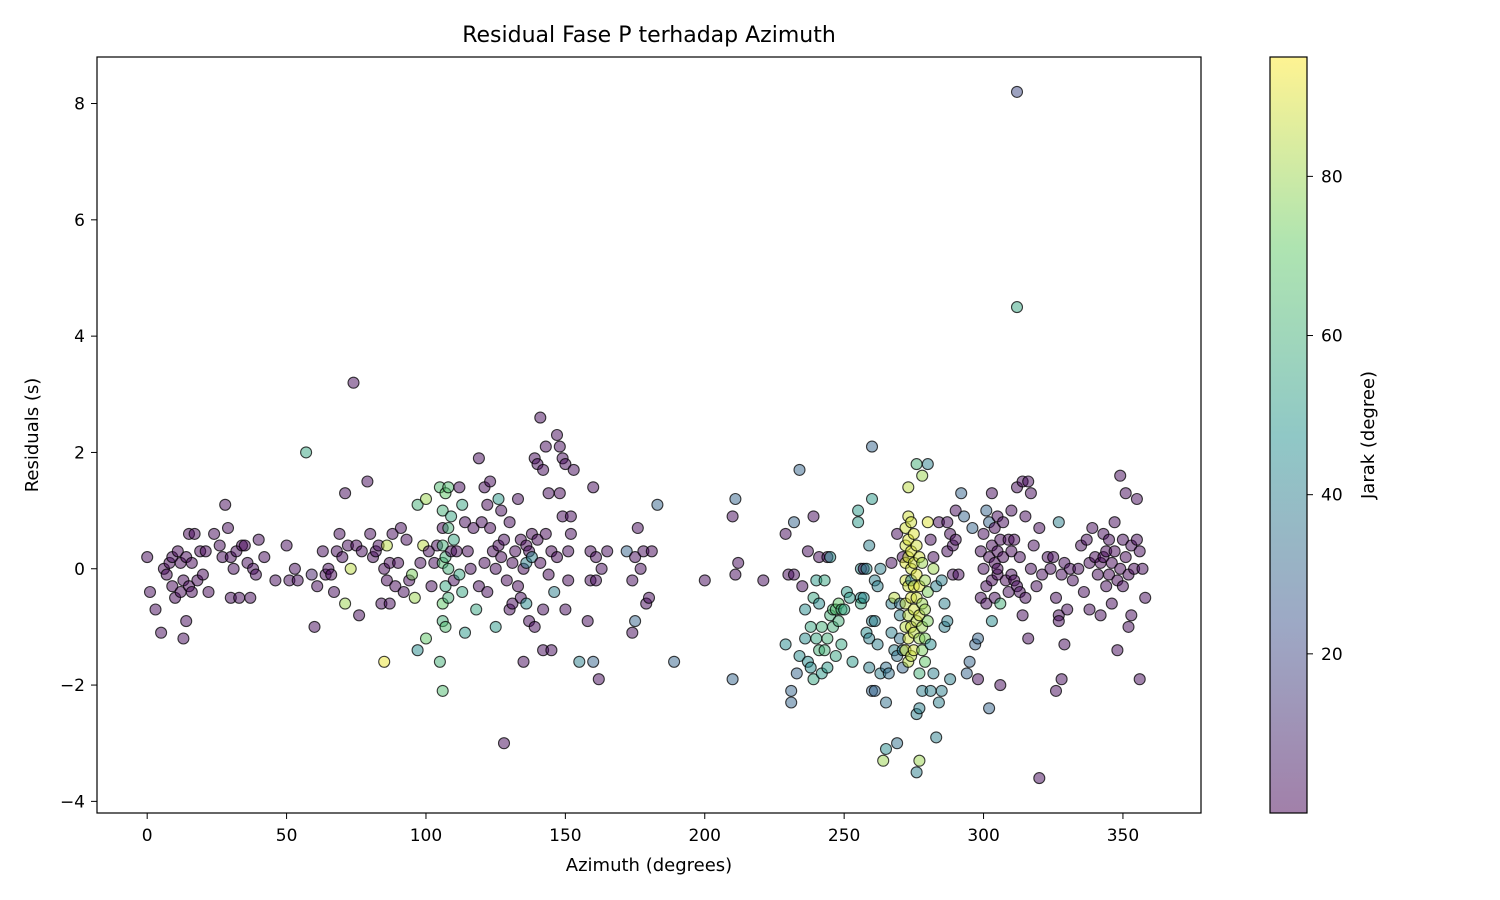 The height and width of the screenshot is (900, 1500). Describe the element at coordinates (983, 836) in the screenshot. I see `x-tick-label: 300` at that location.